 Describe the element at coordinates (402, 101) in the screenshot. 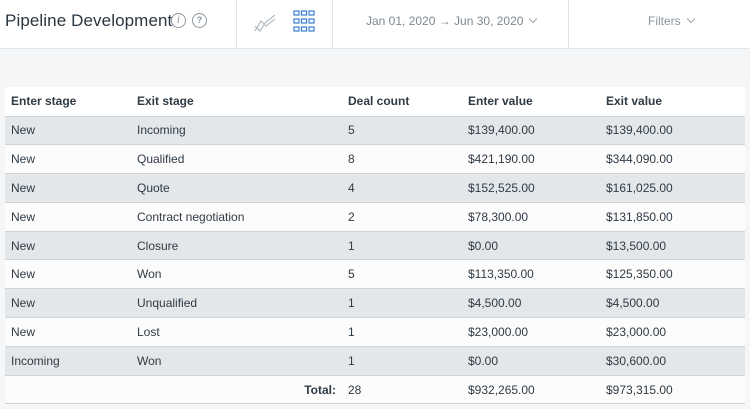

I see `column-header-deal-count: Deal count` at that location.